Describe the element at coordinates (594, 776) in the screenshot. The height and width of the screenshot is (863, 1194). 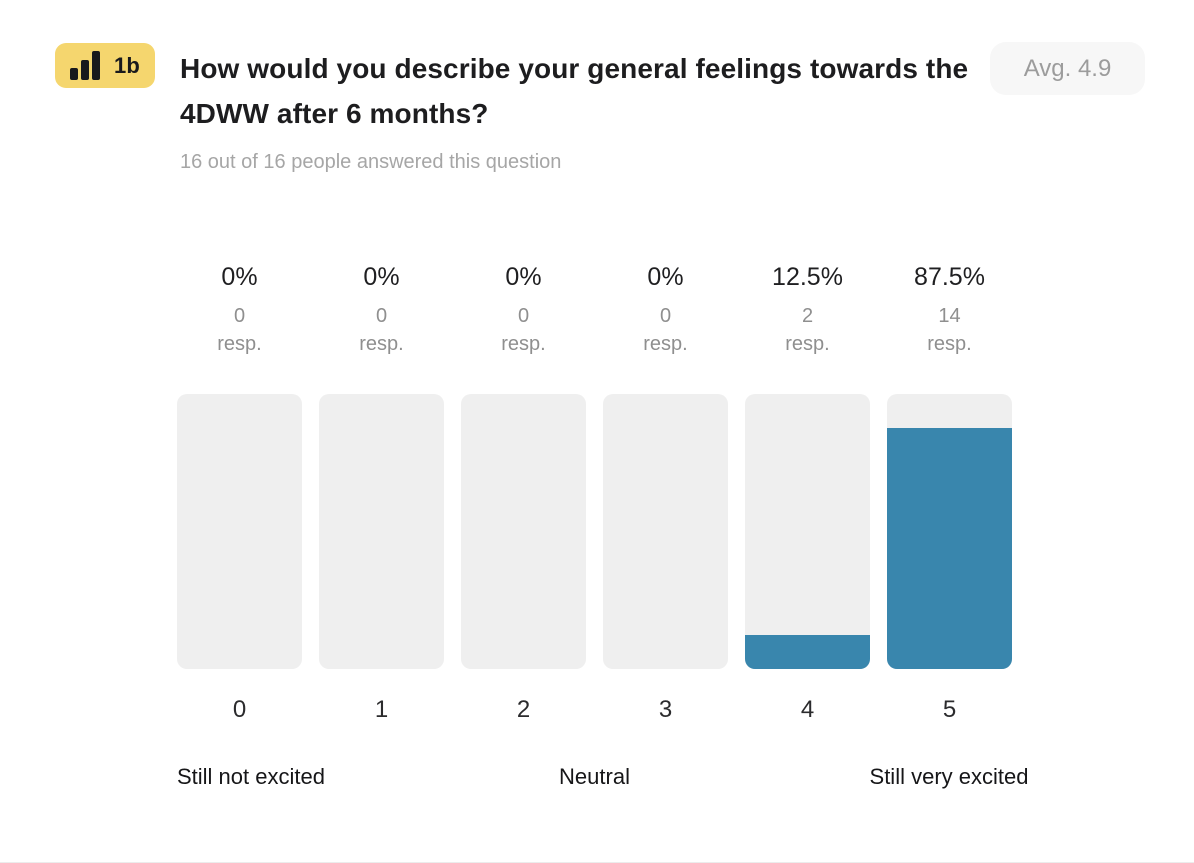
I see `scale-label-mid: Neutral` at that location.